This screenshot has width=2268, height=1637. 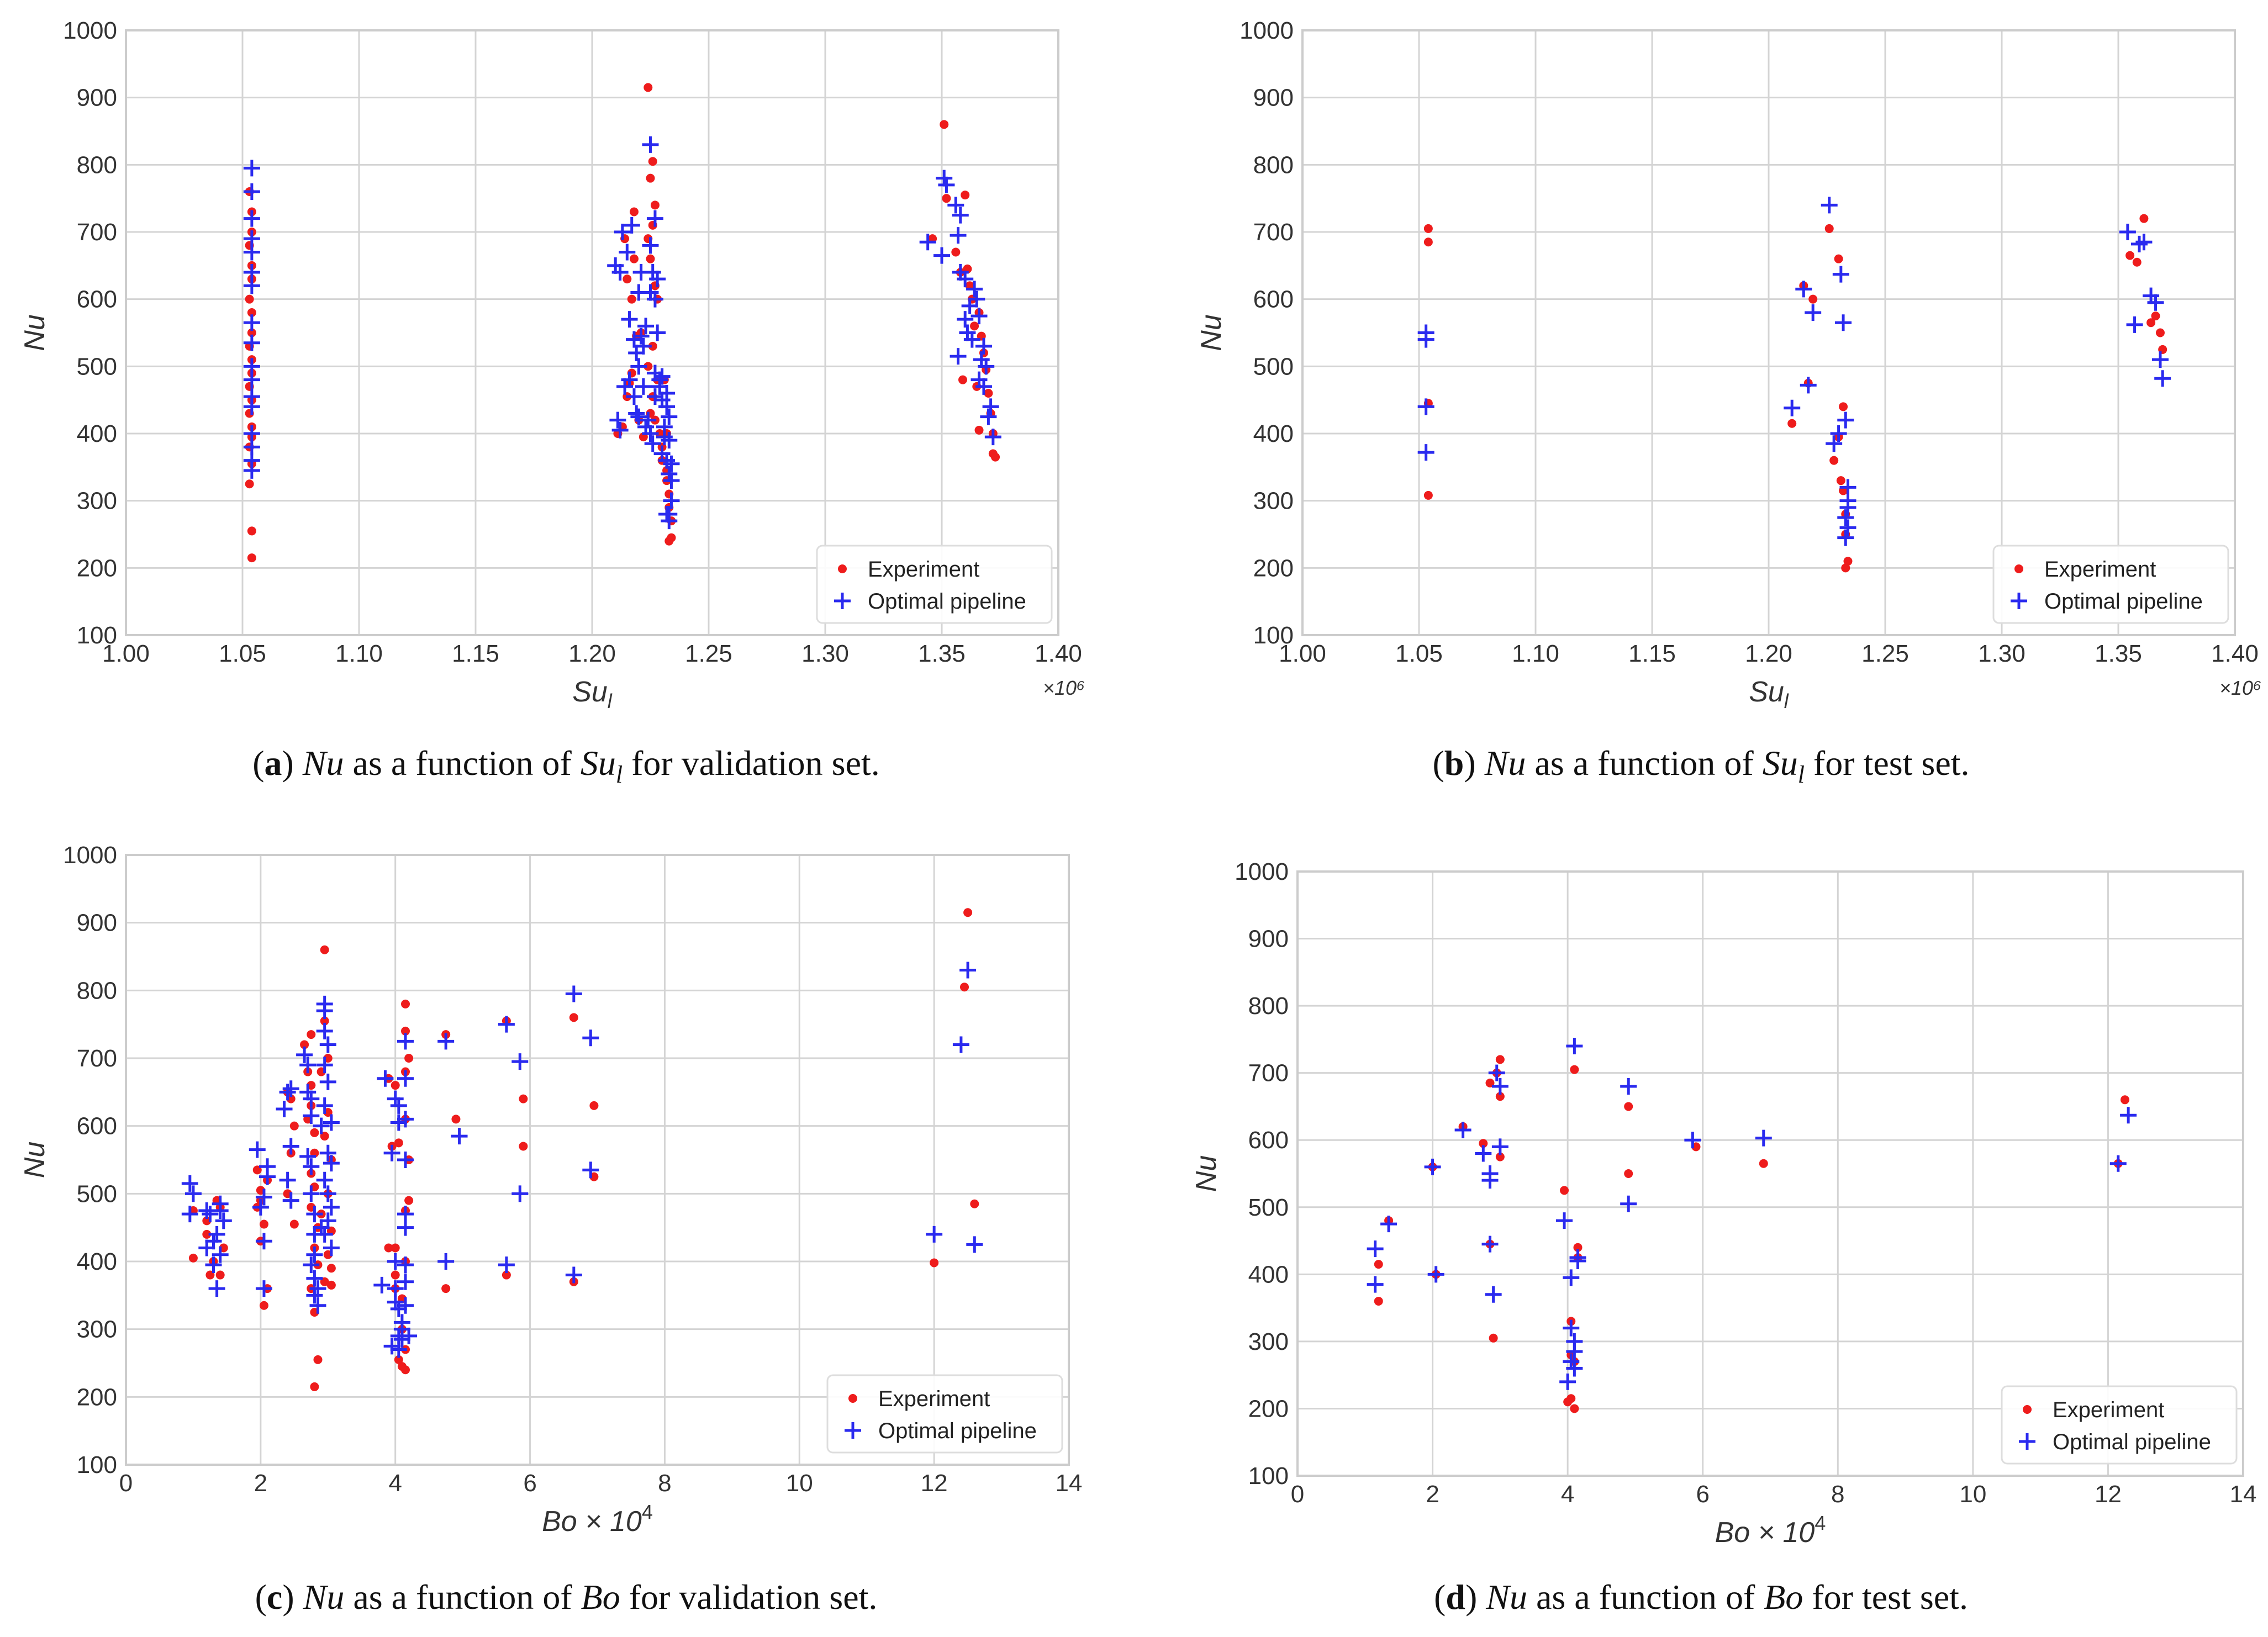 I want to click on y-tick-label: 200, so click(x=1268, y=1408).